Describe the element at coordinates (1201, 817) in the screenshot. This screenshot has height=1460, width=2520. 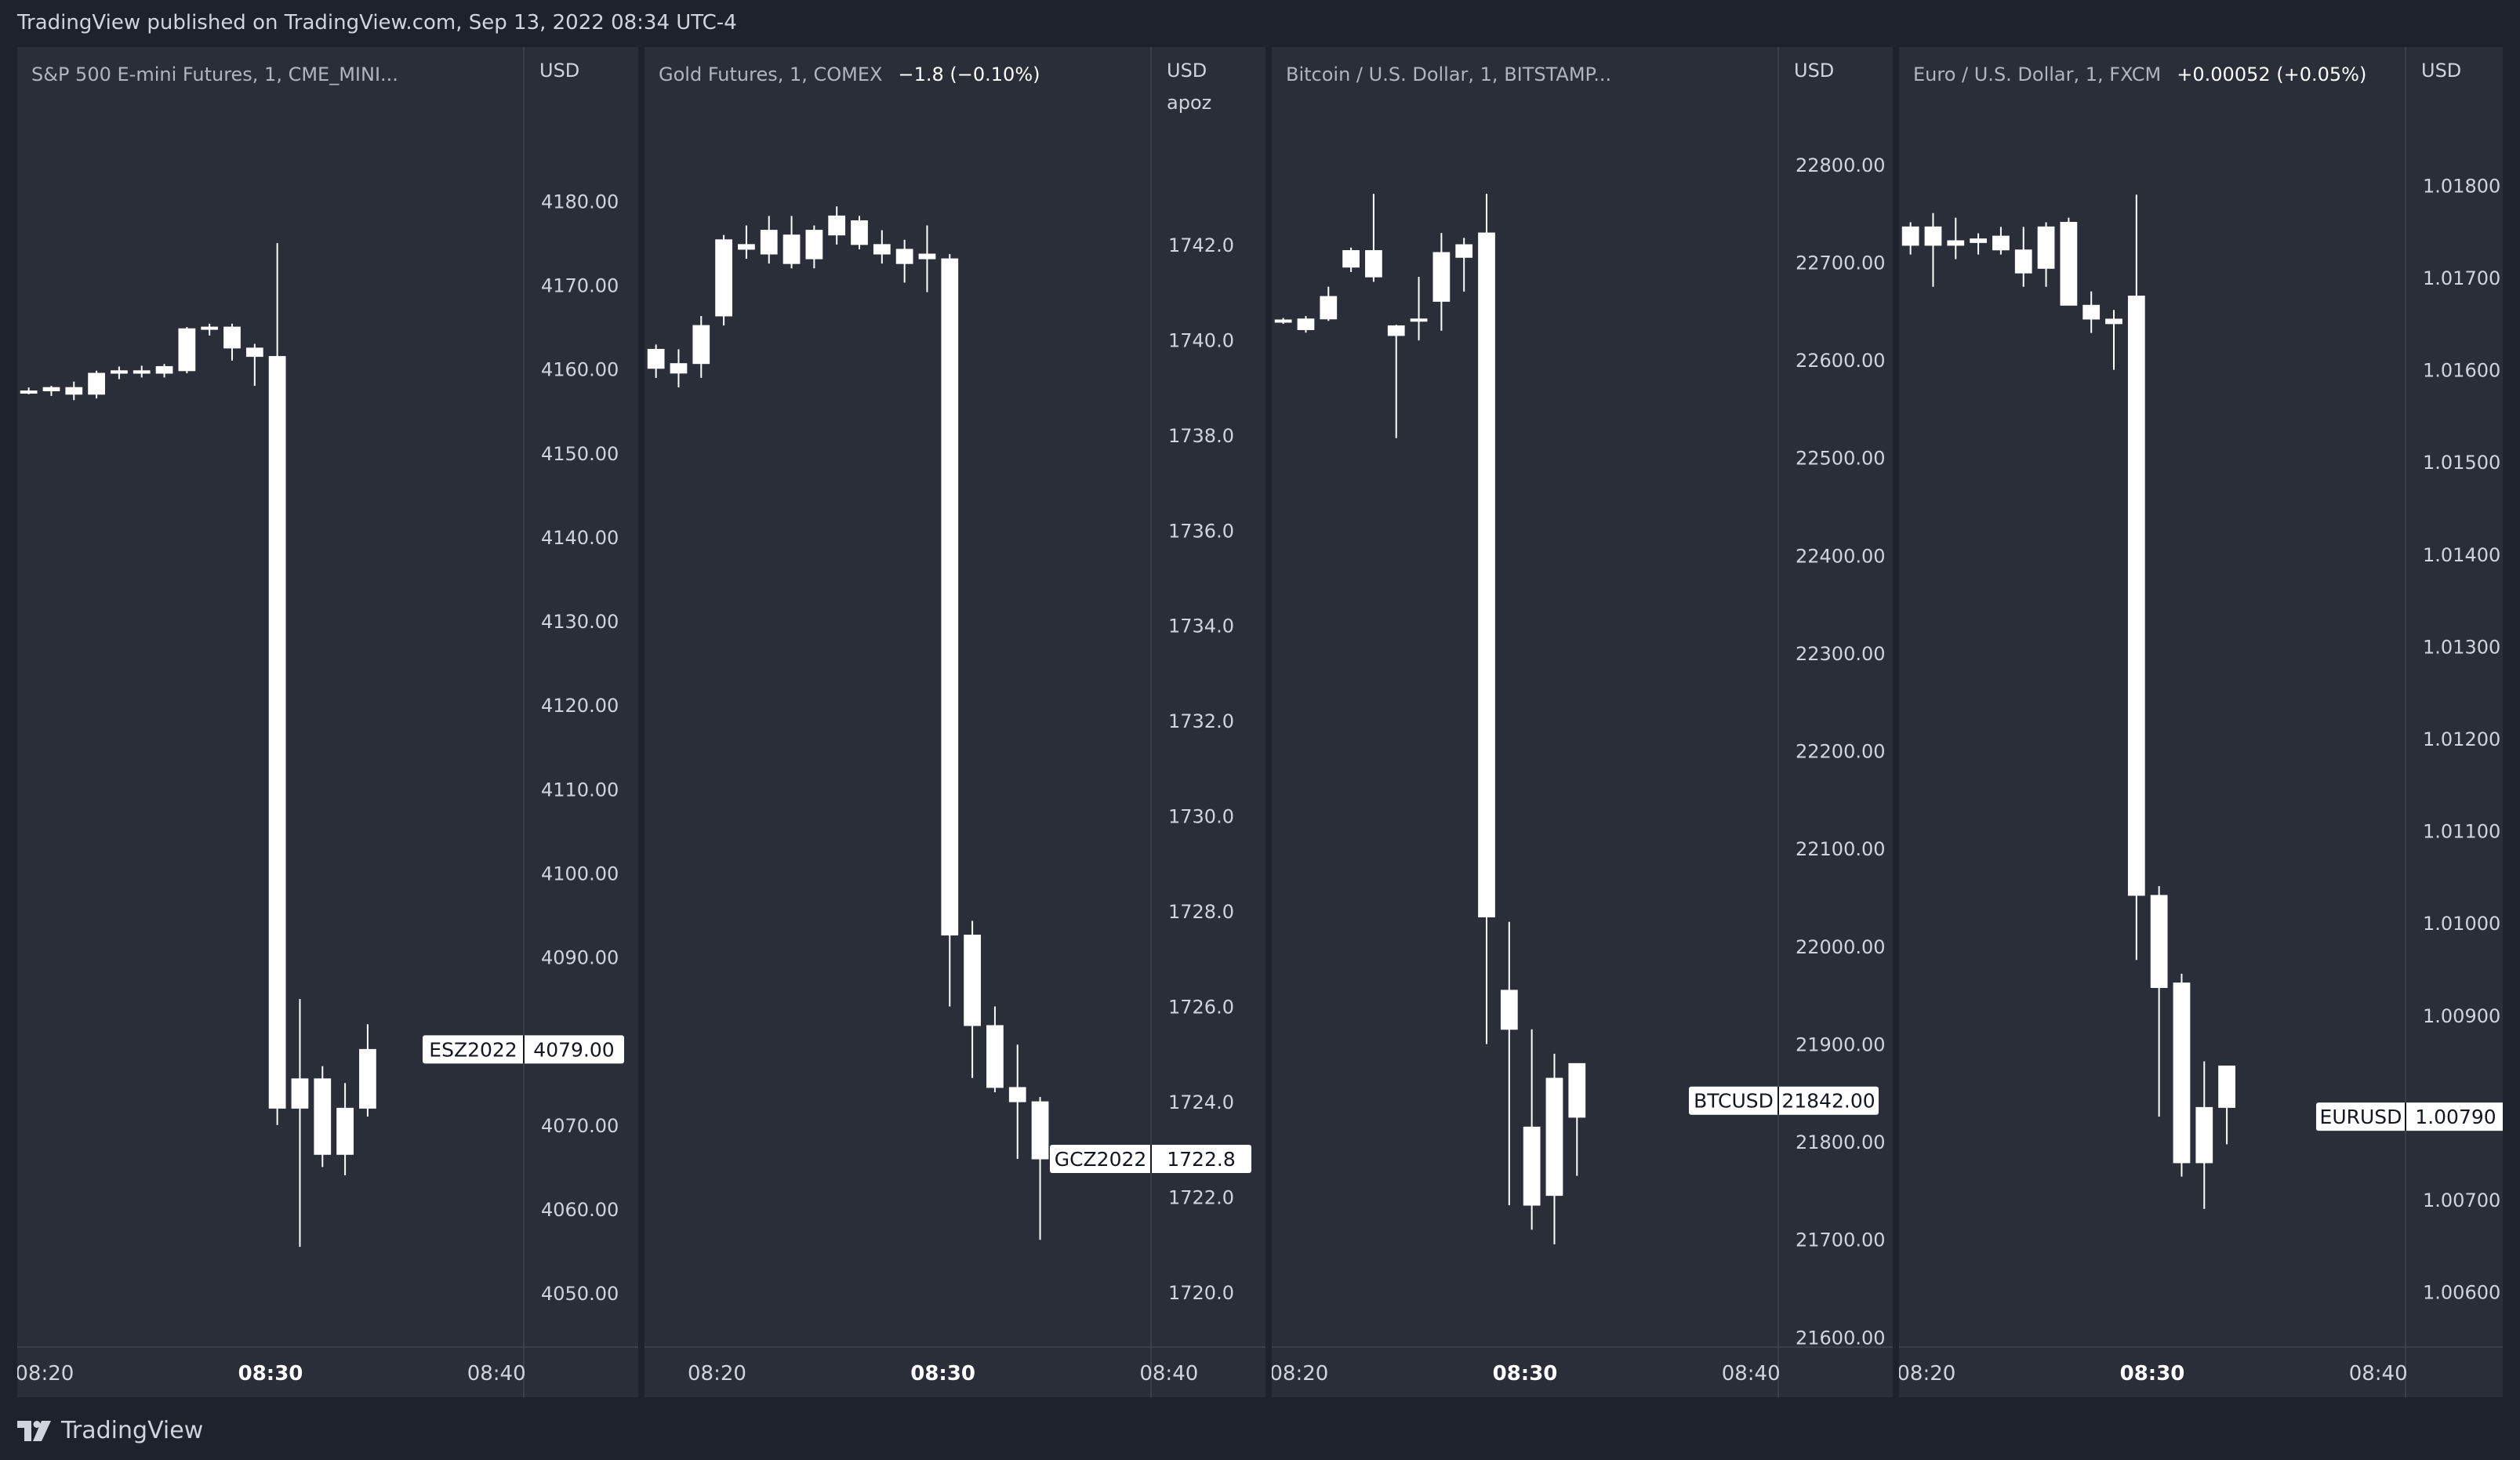
I see `gold-price-tick: 1730.0` at that location.